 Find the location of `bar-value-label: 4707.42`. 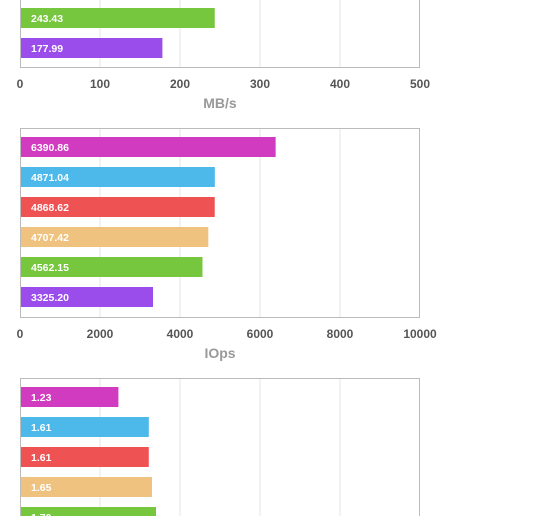

bar-value-label: 4707.42 is located at coordinates (50, 238).